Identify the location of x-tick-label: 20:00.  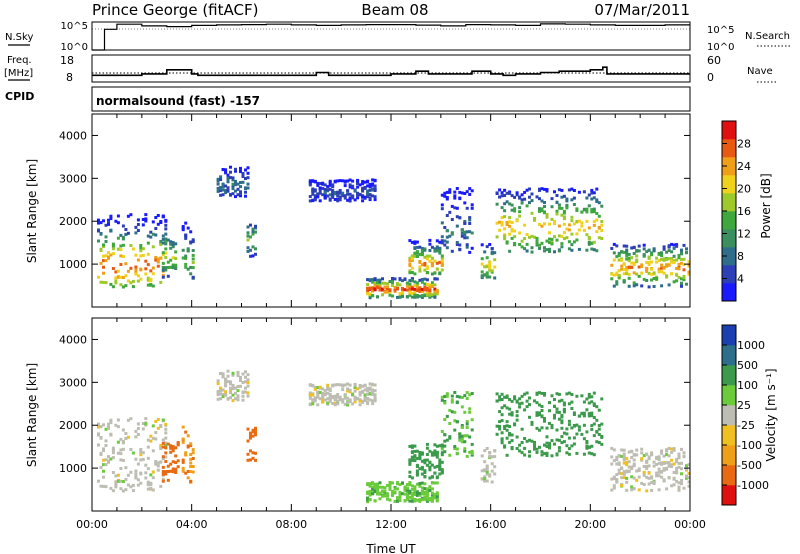
(590, 524).